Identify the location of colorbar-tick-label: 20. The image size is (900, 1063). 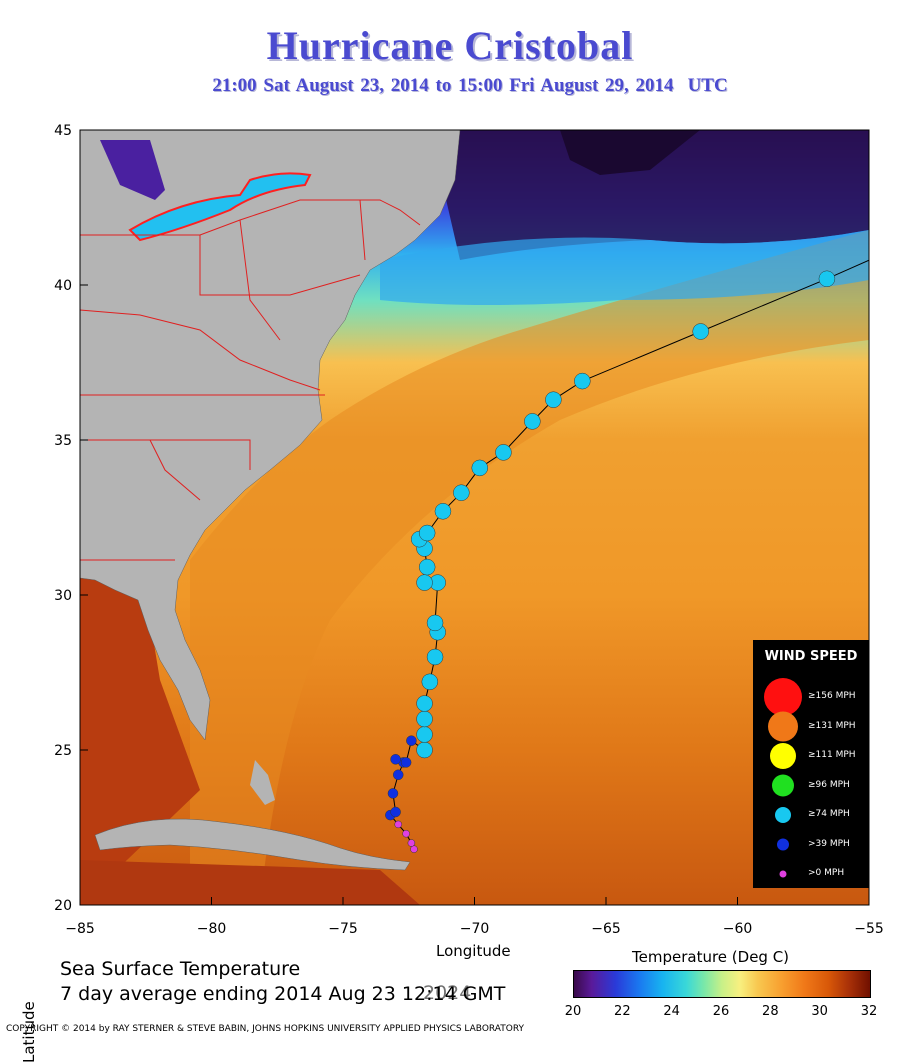
(573, 1011).